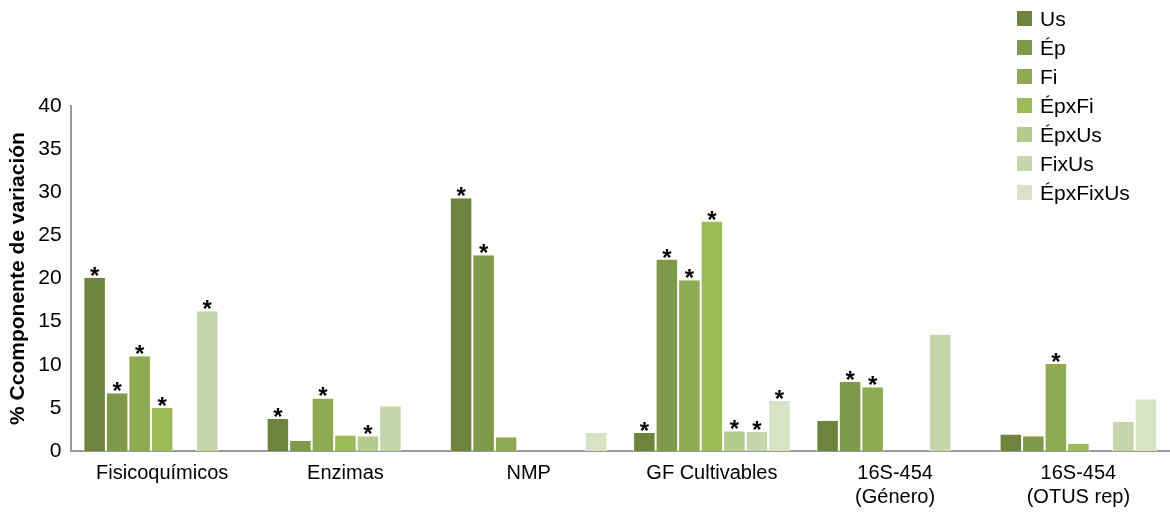 The height and width of the screenshot is (519, 1170). Describe the element at coordinates (712, 471) in the screenshot. I see `x-tick-label: GF Cultivables` at that location.